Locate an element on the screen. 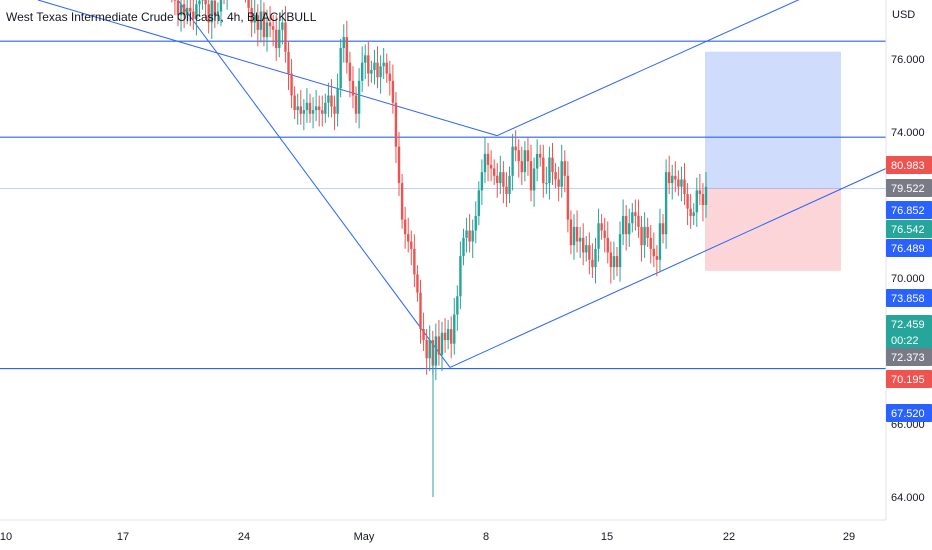  price-tag-label: 72.373 is located at coordinates (908, 358).